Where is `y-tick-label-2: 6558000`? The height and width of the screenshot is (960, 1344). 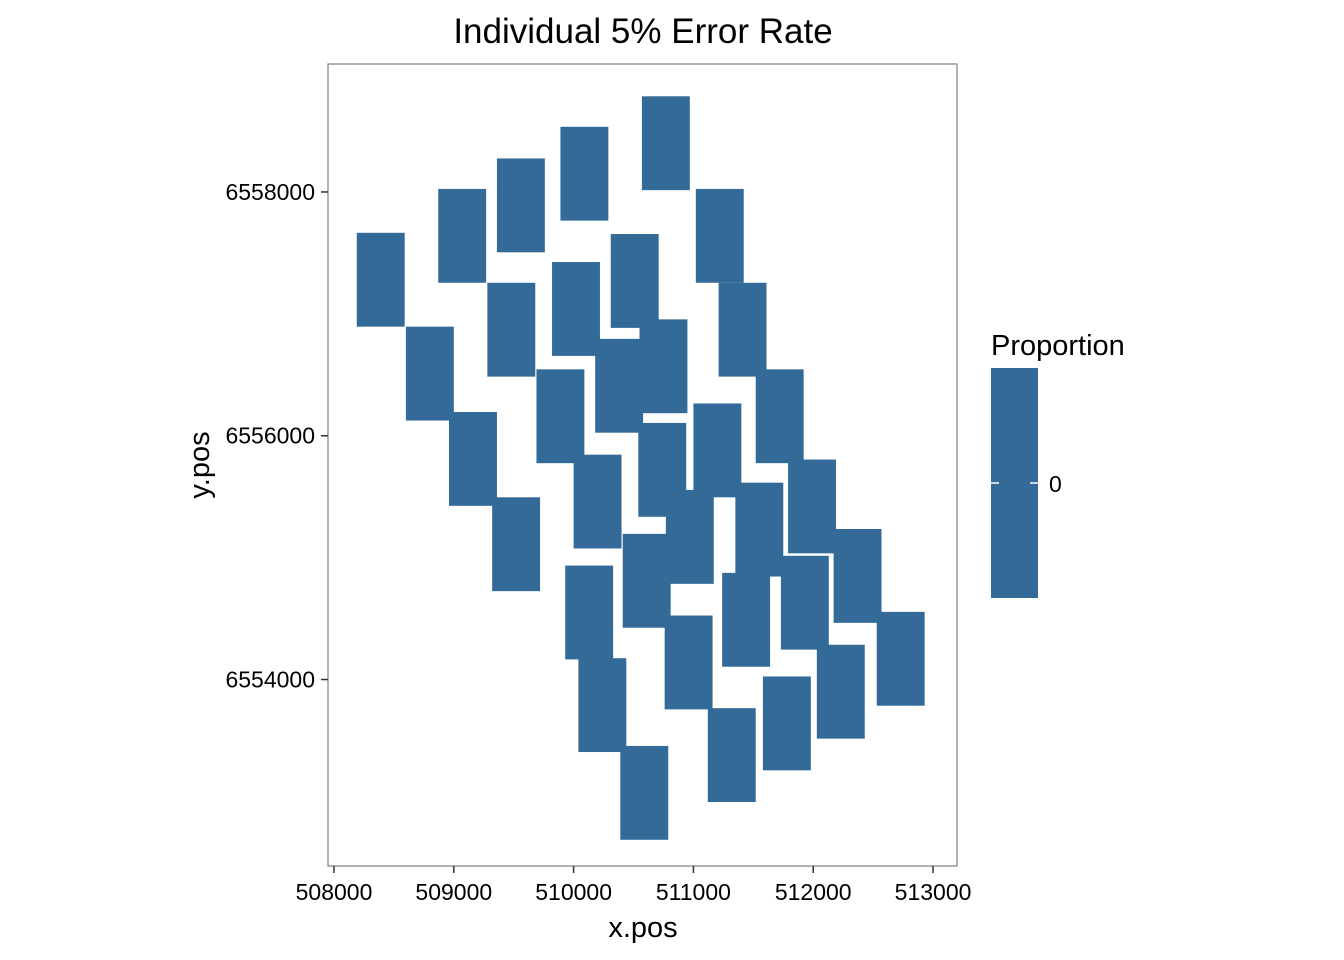
y-tick-label-2: 6558000 is located at coordinates (270, 192).